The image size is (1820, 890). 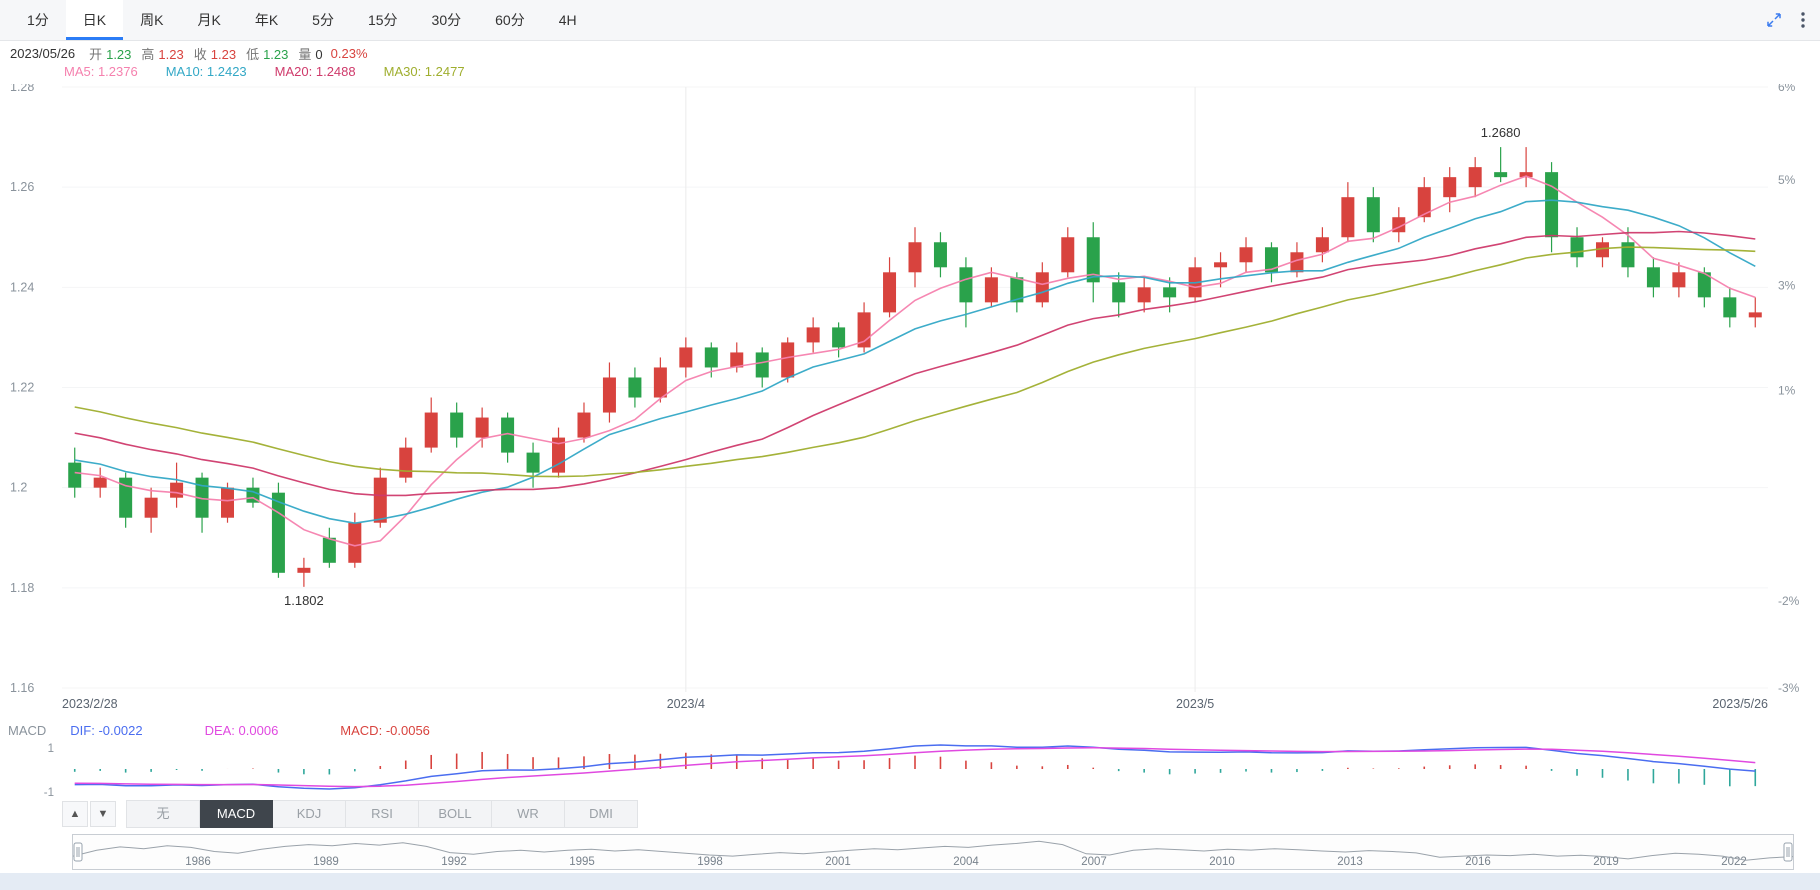 I want to click on svg-text: 1.16, so click(x=22, y=688).